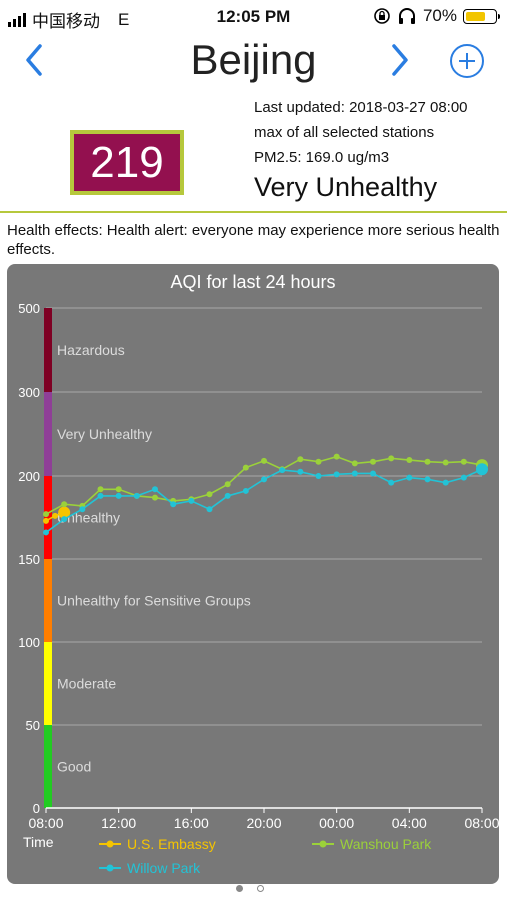  What do you see at coordinates (171, 844) in the screenshot?
I see `legend-label: U.S. Embassy` at bounding box center [171, 844].